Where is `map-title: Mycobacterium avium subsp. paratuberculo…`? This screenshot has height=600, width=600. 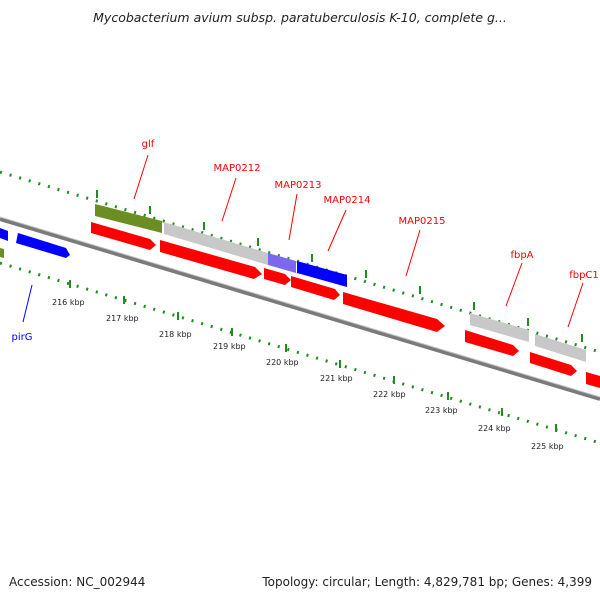 map-title: Mycobacterium avium subsp. paratuberculo… is located at coordinates (300, 17).